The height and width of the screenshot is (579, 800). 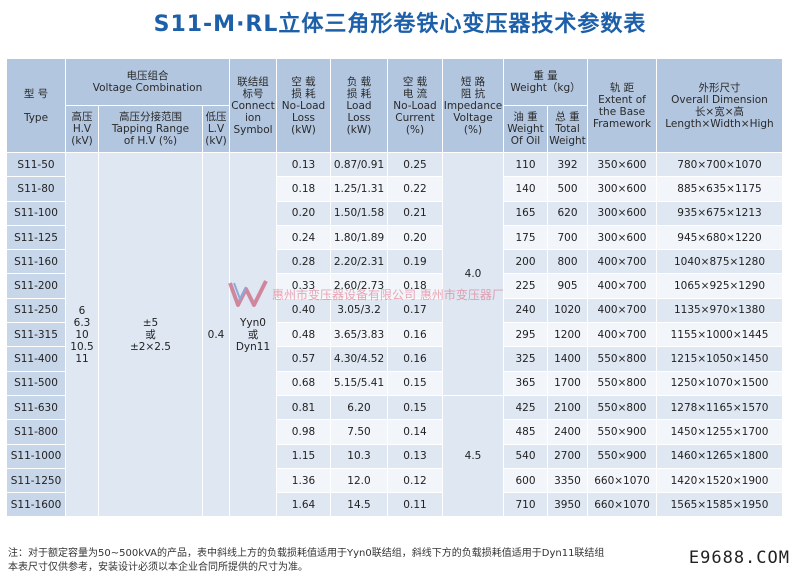 I want to click on overall-dimension-cell: 885×635×1175, so click(x=719, y=189).